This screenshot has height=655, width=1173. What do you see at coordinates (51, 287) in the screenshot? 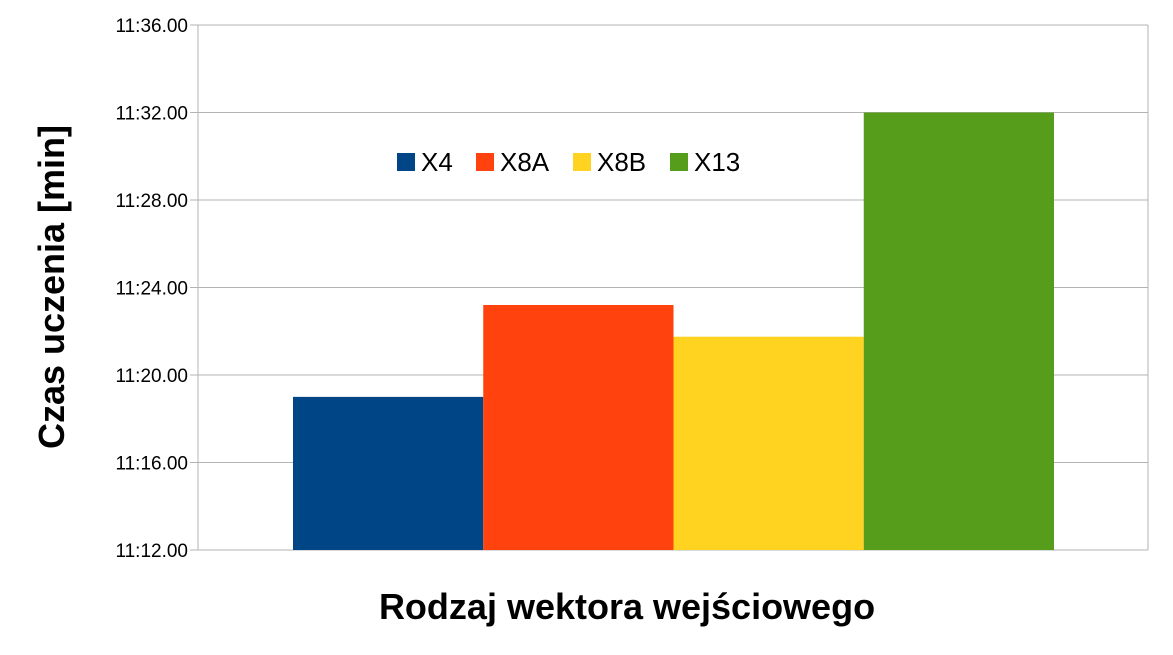
I see `y-axis-title: Czas uczenia [min]` at bounding box center [51, 287].